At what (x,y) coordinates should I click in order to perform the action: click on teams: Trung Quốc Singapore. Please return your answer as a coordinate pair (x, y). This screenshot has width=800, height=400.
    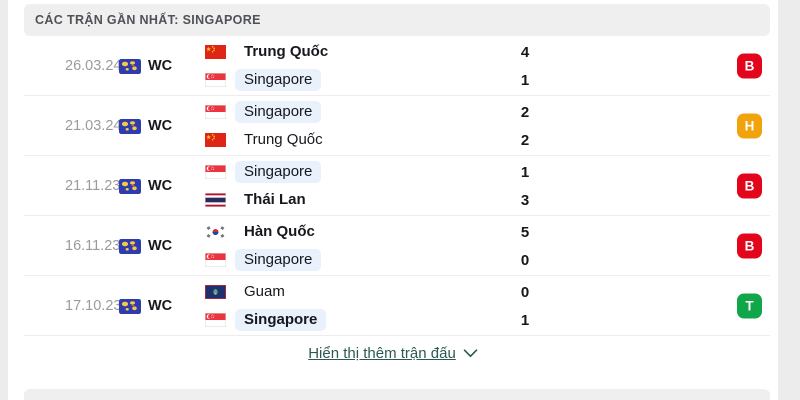
    Looking at the image, I should click on (271, 66).